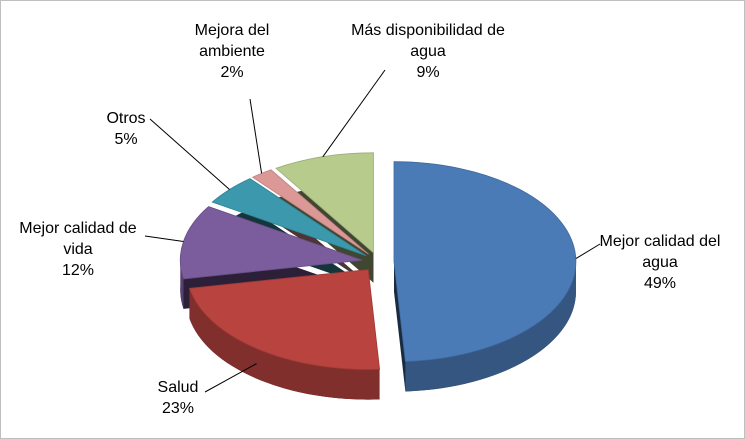 This screenshot has width=745, height=439. Describe the element at coordinates (178, 408) in the screenshot. I see `value-label: 23%` at that location.